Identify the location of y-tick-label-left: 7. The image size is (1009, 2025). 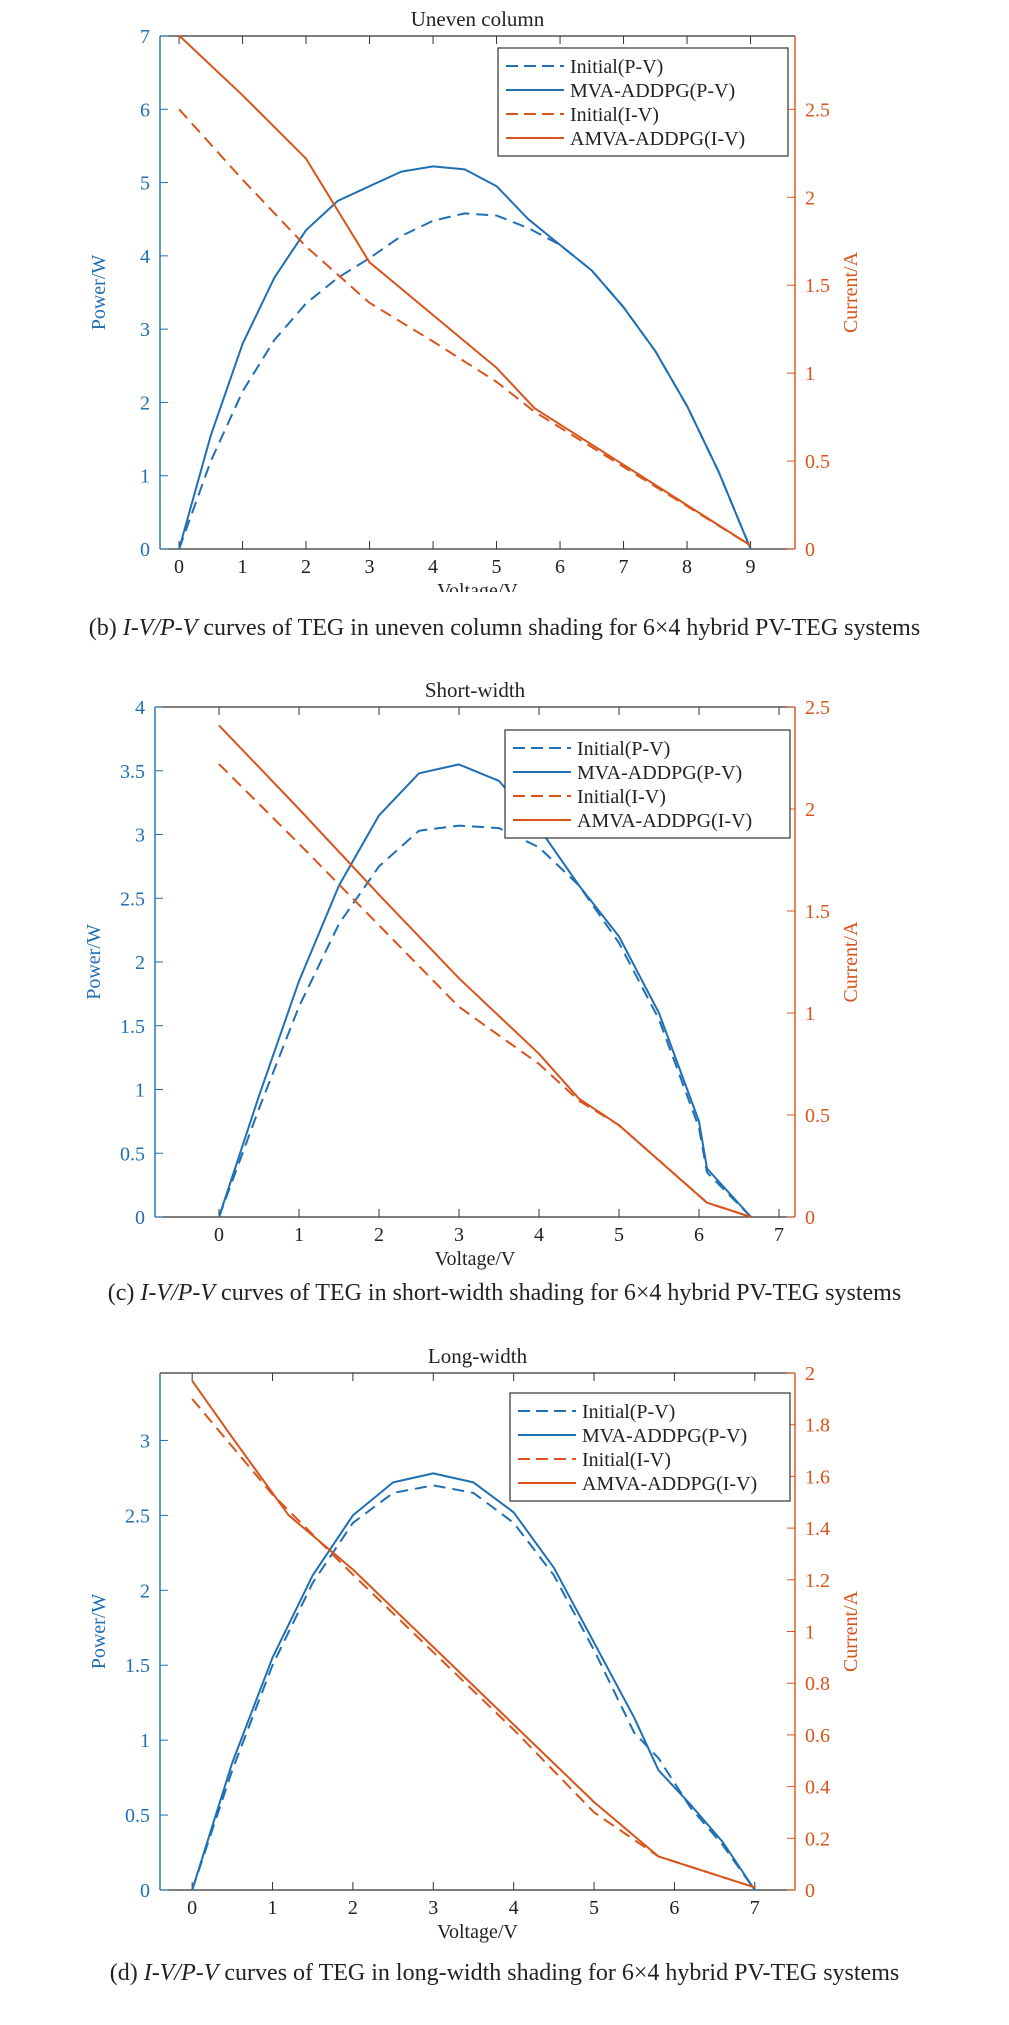
(145, 37).